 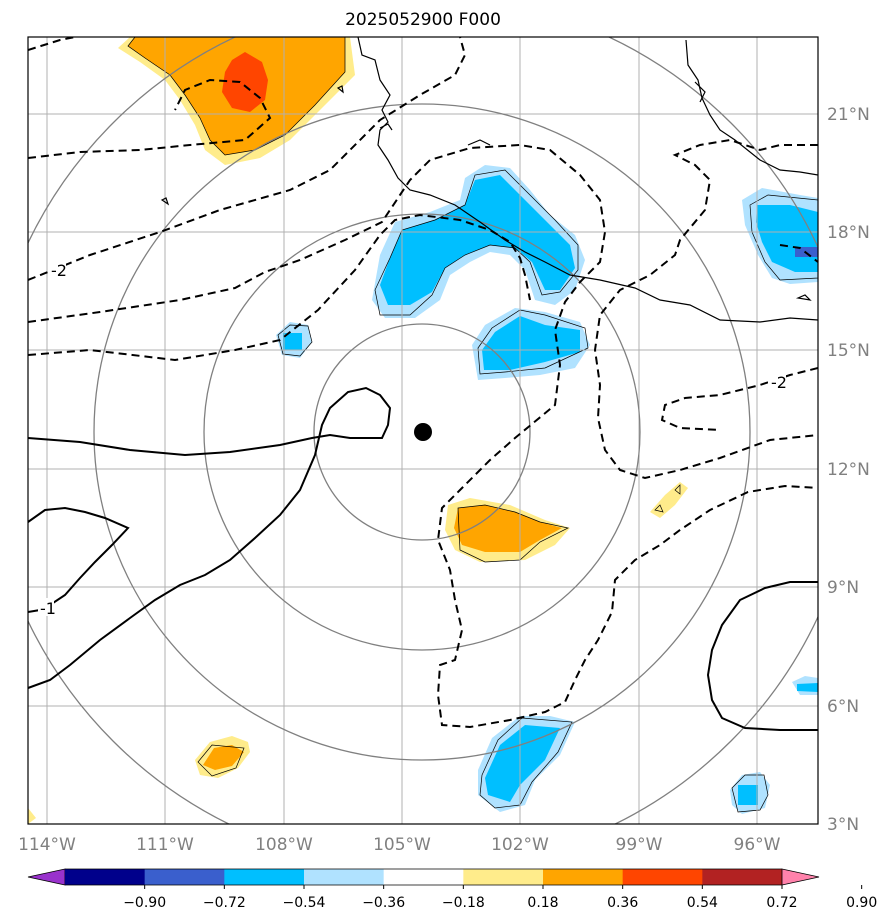 I want to click on lon-label: 114°W, so click(x=47, y=845).